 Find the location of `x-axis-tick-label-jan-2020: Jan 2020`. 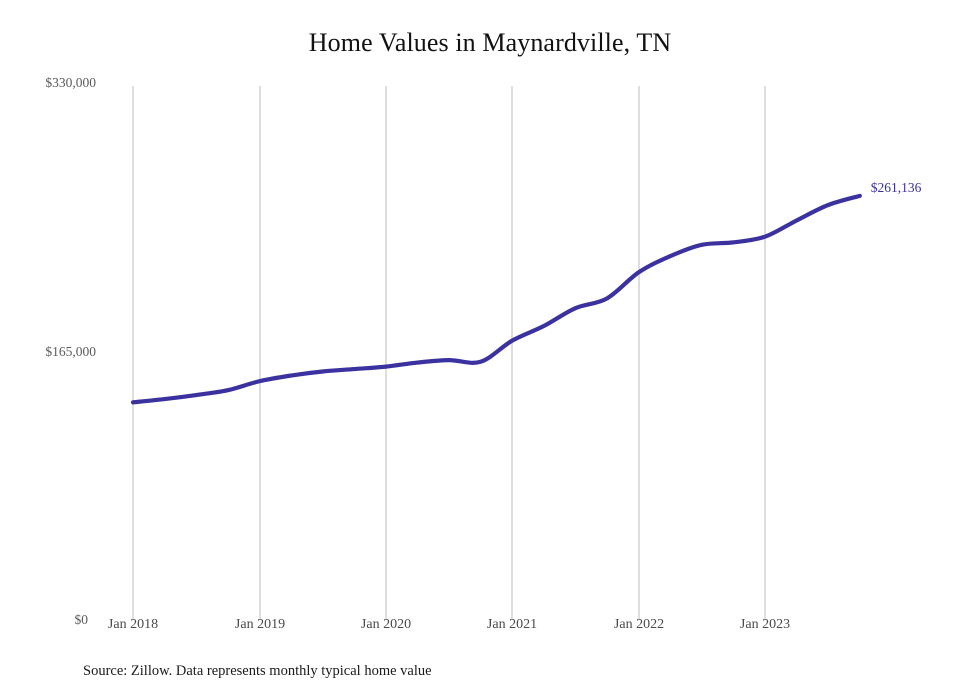

x-axis-tick-label-jan-2020: Jan 2020 is located at coordinates (386, 624).